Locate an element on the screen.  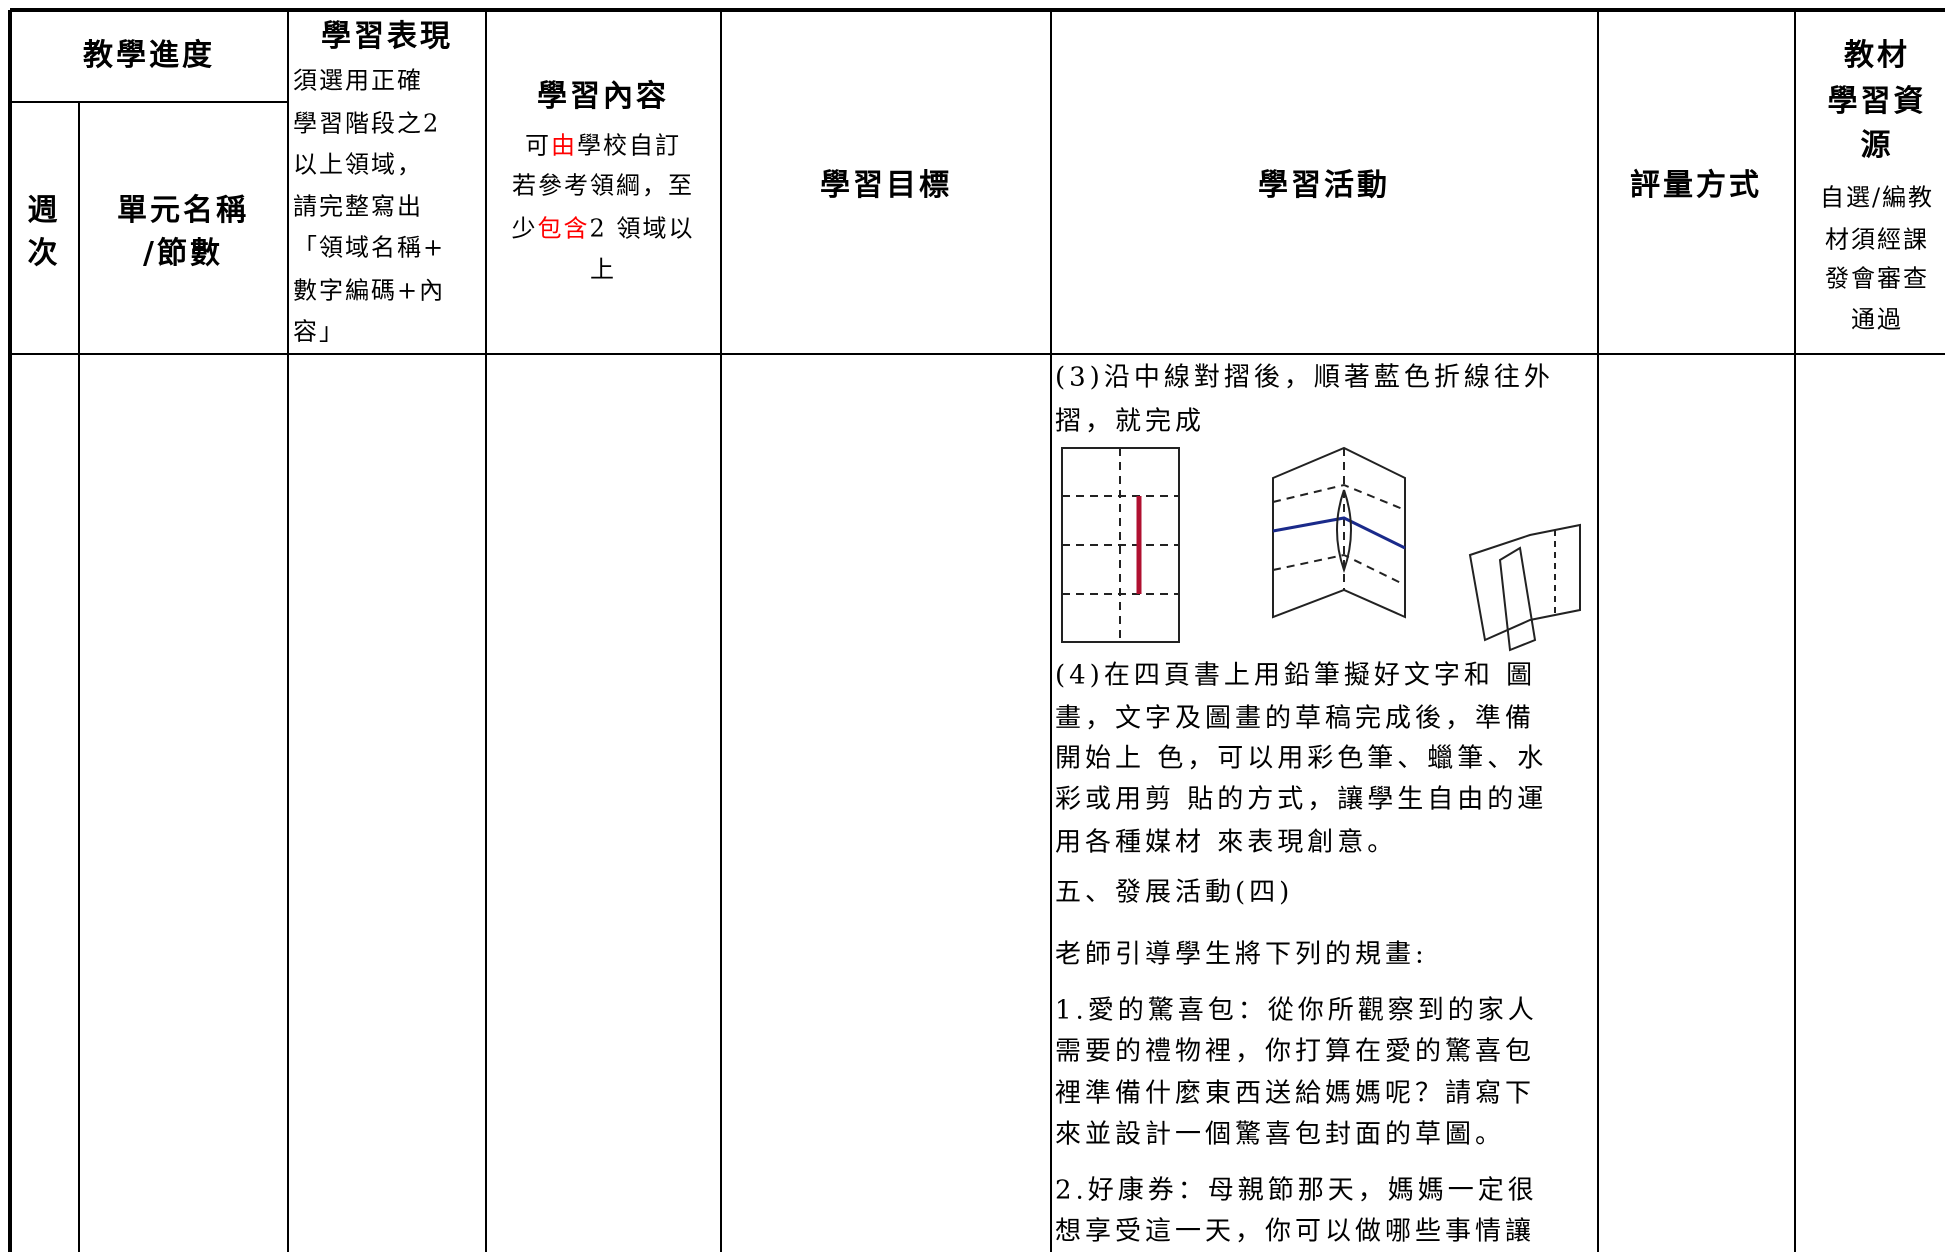
content-note-segment: 上 is located at coordinates (603, 269).